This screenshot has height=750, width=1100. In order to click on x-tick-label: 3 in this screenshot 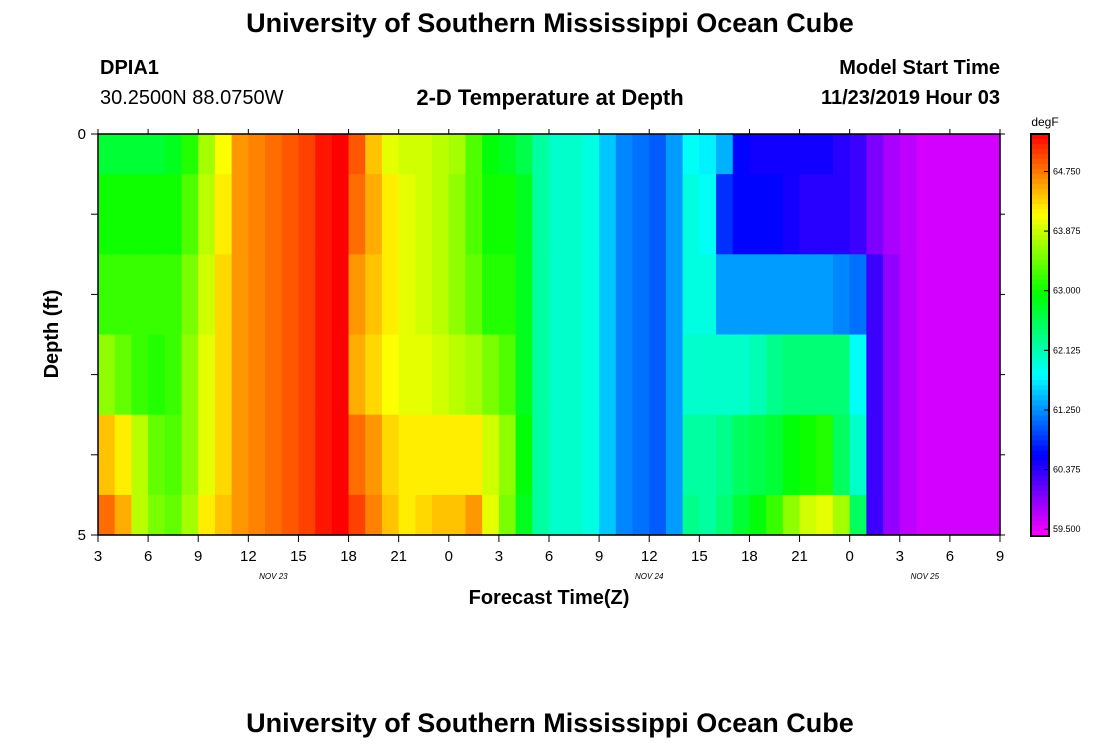, I will do `click(98, 556)`.